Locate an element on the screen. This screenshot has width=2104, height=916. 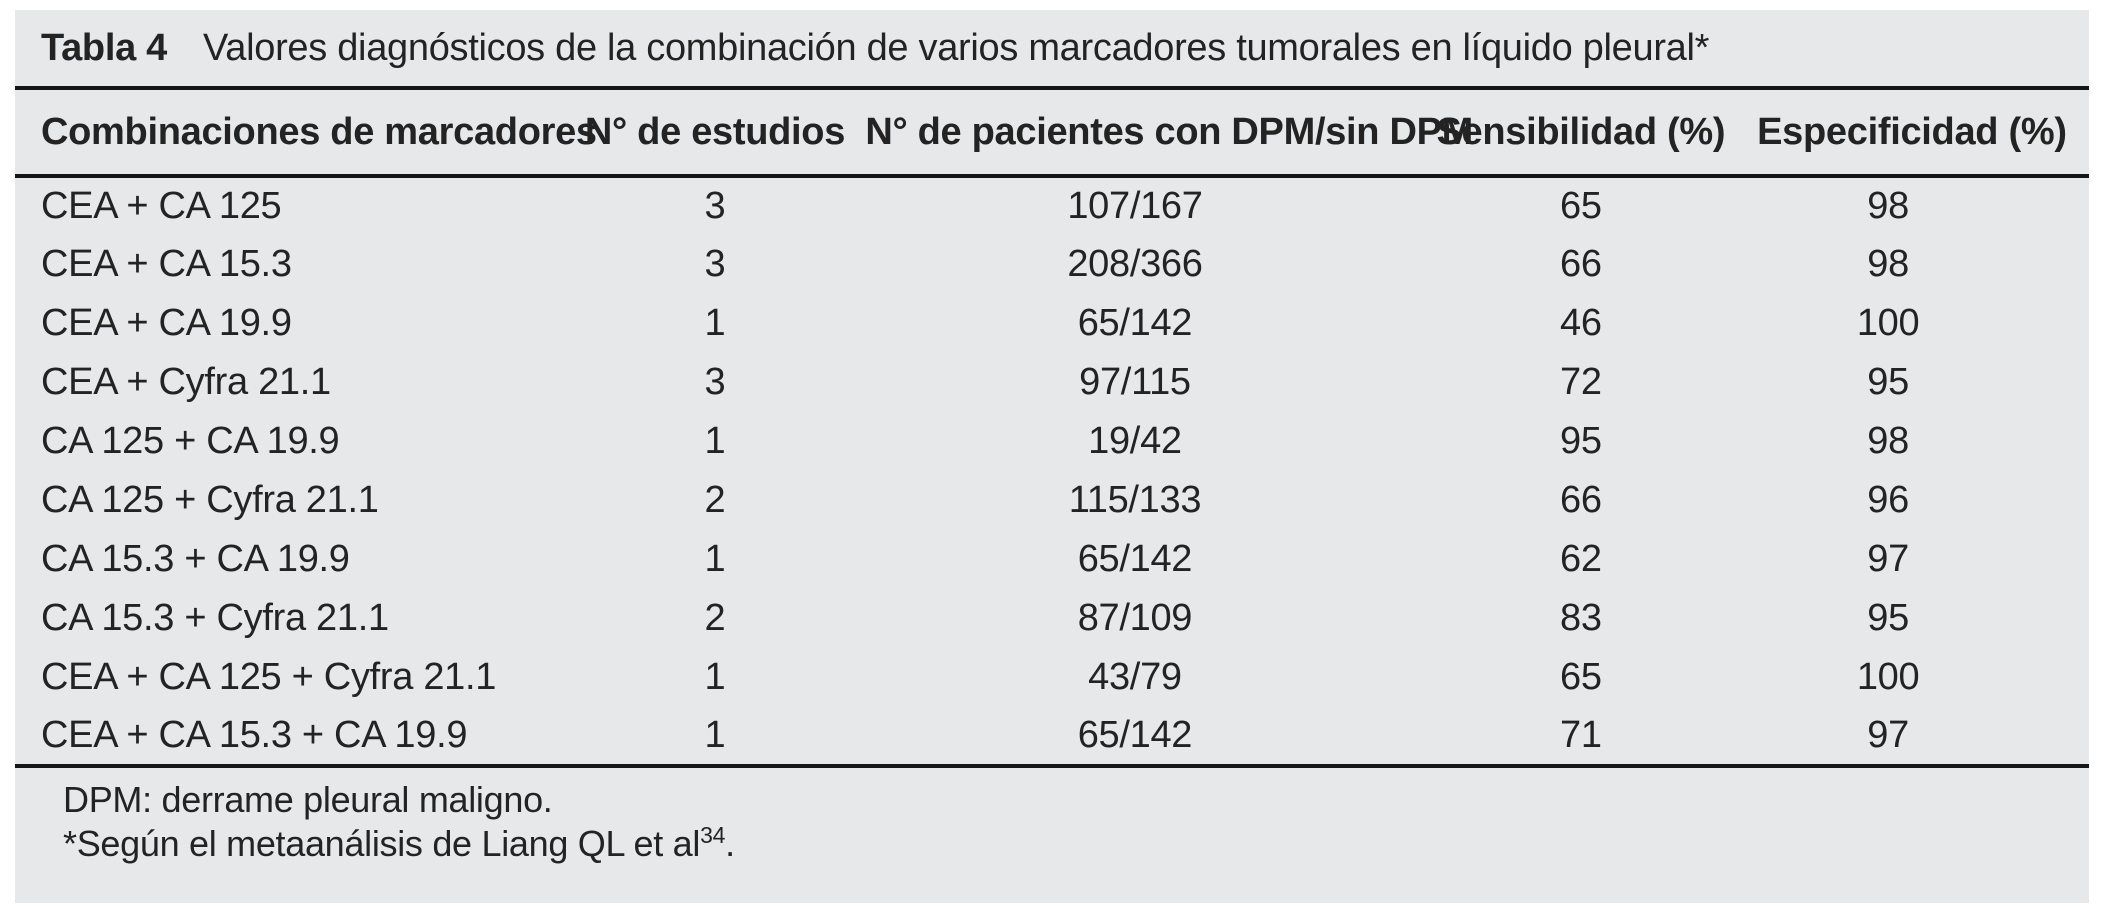
footnote-source-text: *Según el metaanálisis de Liang QL et al is located at coordinates (382, 843).